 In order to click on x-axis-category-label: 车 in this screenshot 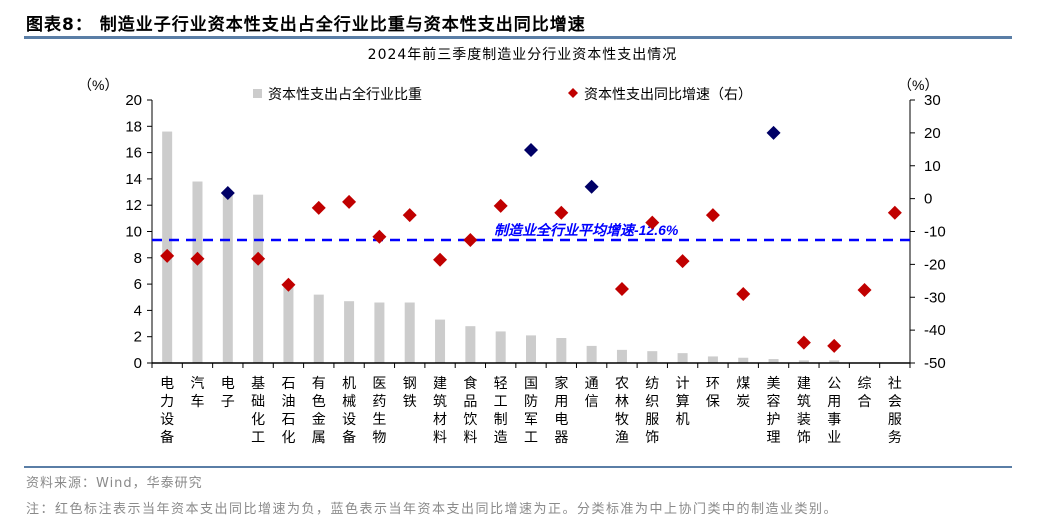, I will do `click(197, 401)`.